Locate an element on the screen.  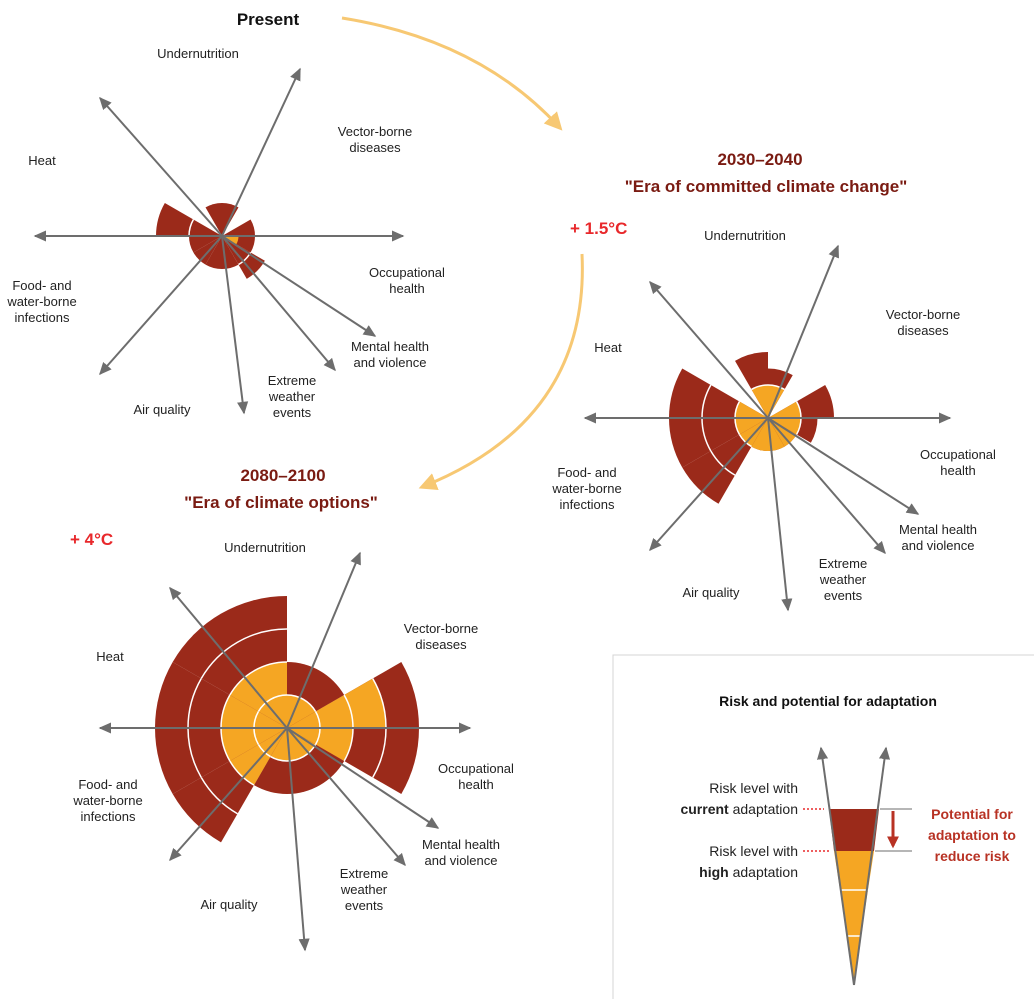
legend-potential-line3: reduce risk is located at coordinates (972, 856).